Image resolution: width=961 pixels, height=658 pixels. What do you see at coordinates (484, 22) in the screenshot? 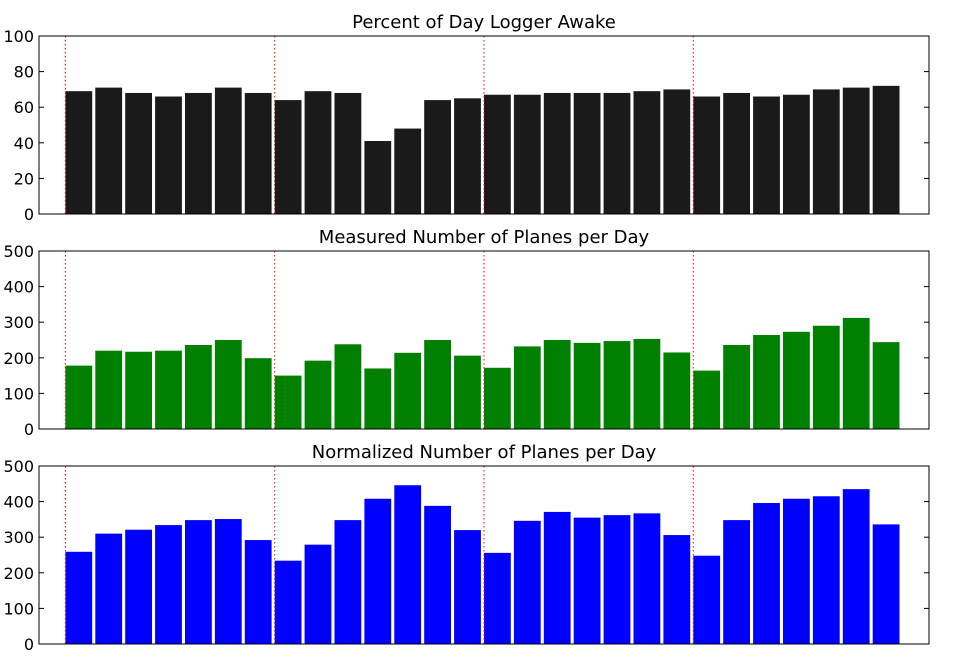
I see `chart-title: Percent of Day Logger Awake` at bounding box center [484, 22].